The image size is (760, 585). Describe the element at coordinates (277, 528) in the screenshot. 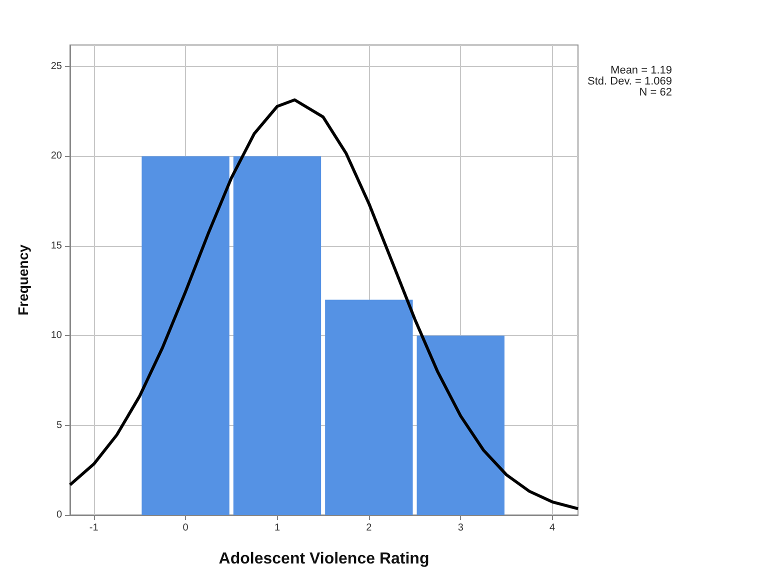

I see `x-tick-label: 1` at that location.